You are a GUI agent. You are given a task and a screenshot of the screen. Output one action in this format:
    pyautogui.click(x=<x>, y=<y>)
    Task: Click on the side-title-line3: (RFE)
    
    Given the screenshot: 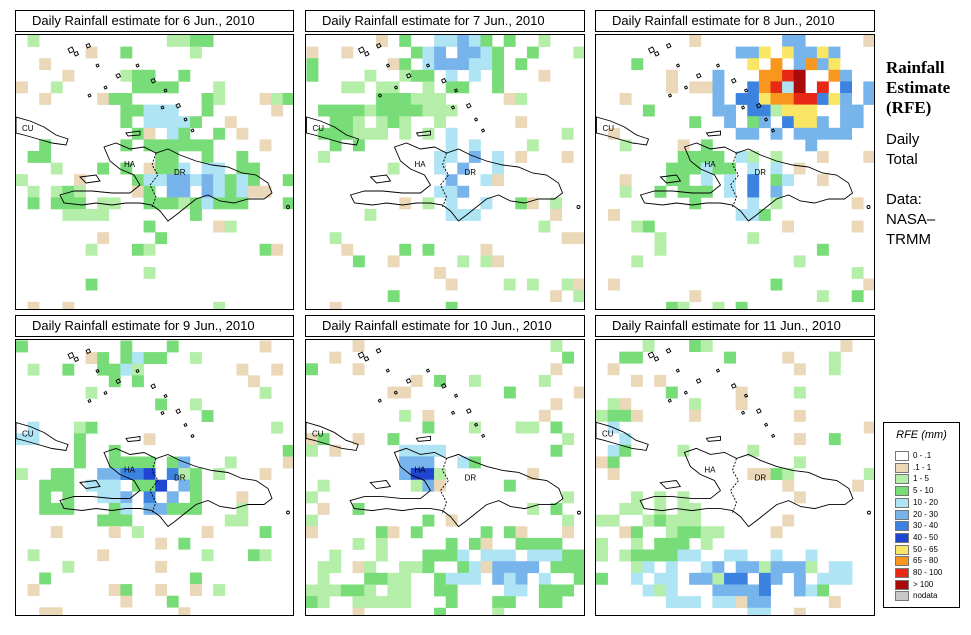 What is the action you would take?
    pyautogui.click(x=909, y=107)
    